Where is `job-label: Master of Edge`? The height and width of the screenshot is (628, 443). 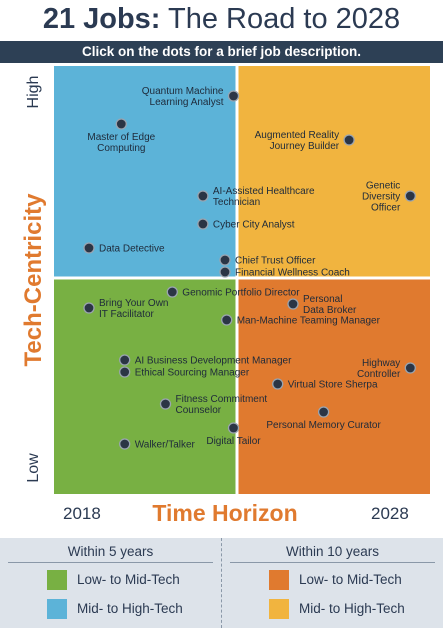 job-label: Master of Edge is located at coordinates (121, 137).